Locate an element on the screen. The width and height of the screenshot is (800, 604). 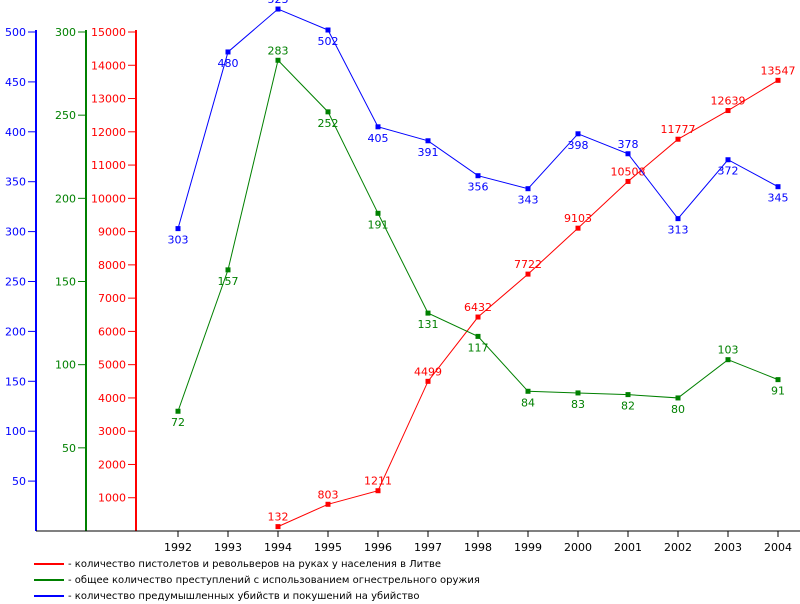
red-axis-tick-label: 6000 is located at coordinates (112, 331).